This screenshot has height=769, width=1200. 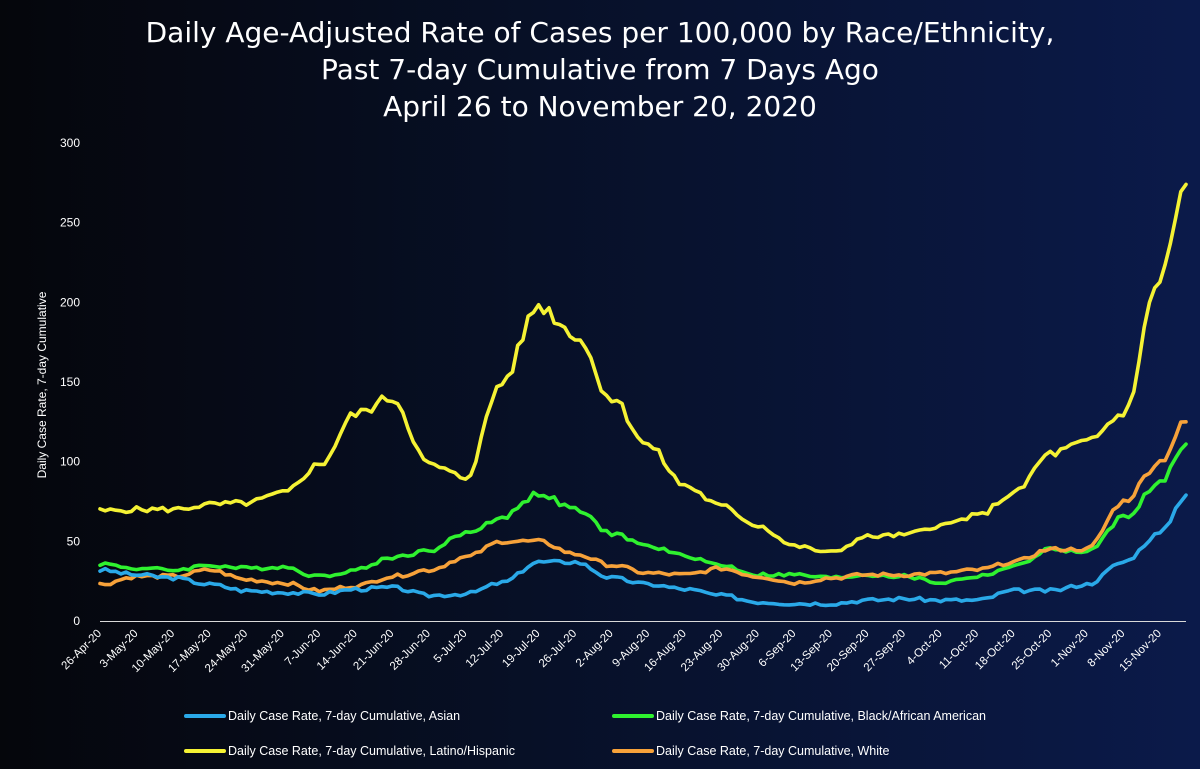 What do you see at coordinates (1032, 650) in the screenshot?
I see `x-tick-label: 25-Oct-20` at bounding box center [1032, 650].